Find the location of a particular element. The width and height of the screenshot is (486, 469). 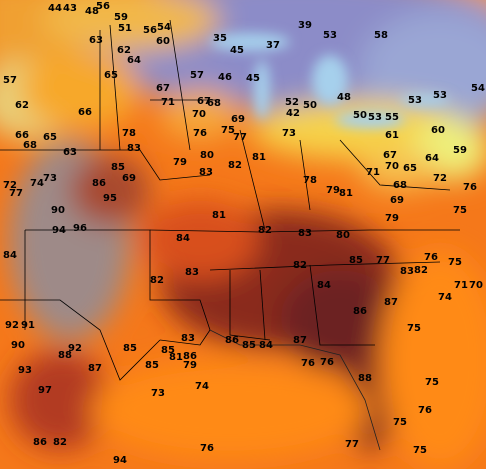

temperature-label: 54 is located at coordinates (164, 27).